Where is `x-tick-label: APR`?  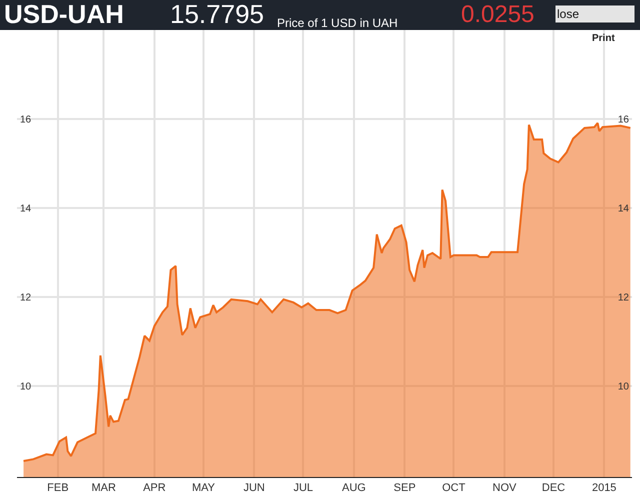 x-tick-label: APR is located at coordinates (154, 488).